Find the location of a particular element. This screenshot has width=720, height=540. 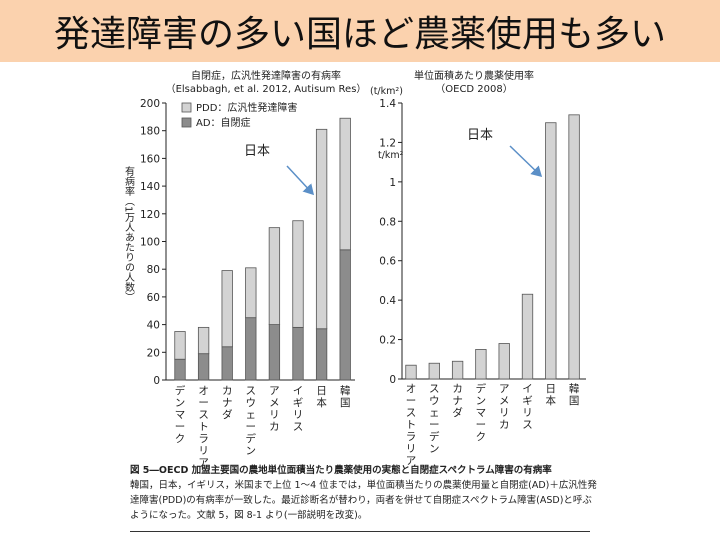

left-category-label: 韓国 is located at coordinates (345, 397).